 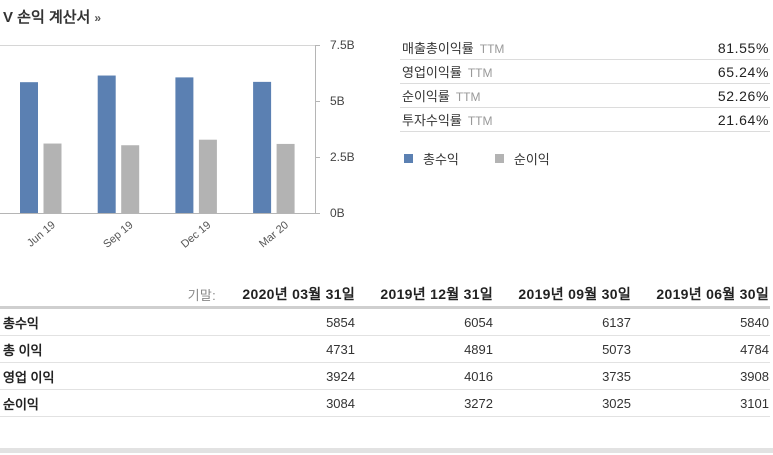 What do you see at coordinates (110, 376) in the screenshot?
I see `row-label: 영업 이익` at bounding box center [110, 376].